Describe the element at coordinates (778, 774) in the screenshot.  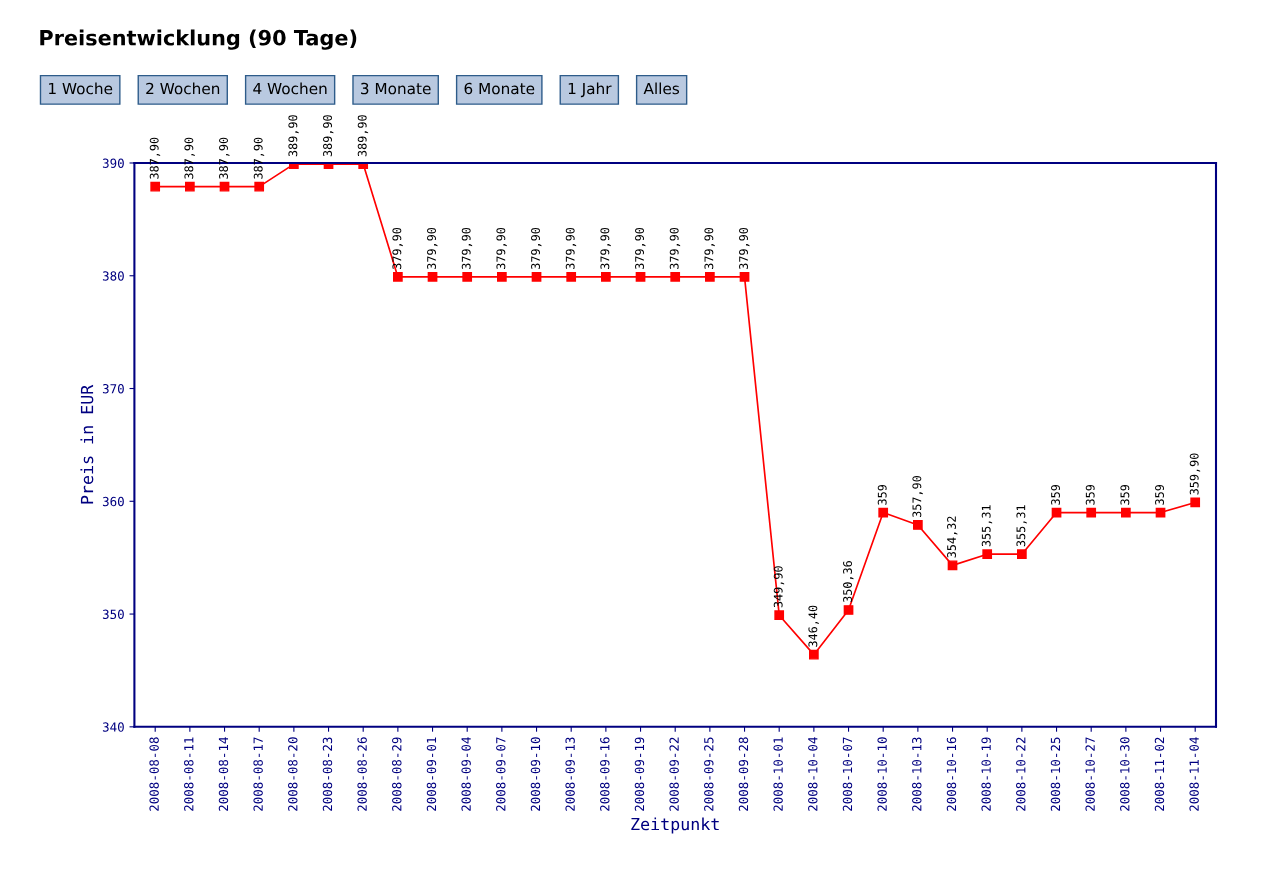
I see `x-tick-label: 2008-10-01` at that location.